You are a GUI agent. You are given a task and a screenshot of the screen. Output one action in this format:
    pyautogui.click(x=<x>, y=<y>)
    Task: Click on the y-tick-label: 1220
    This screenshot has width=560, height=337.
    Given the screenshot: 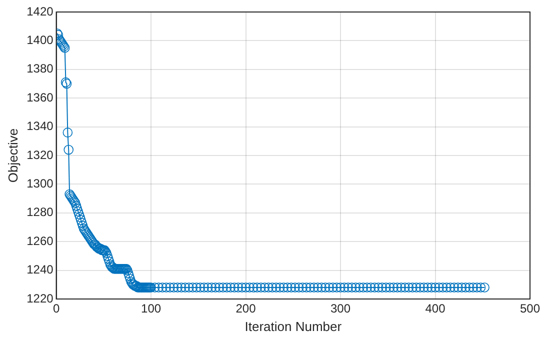 What is the action you would take?
    pyautogui.click(x=40, y=298)
    